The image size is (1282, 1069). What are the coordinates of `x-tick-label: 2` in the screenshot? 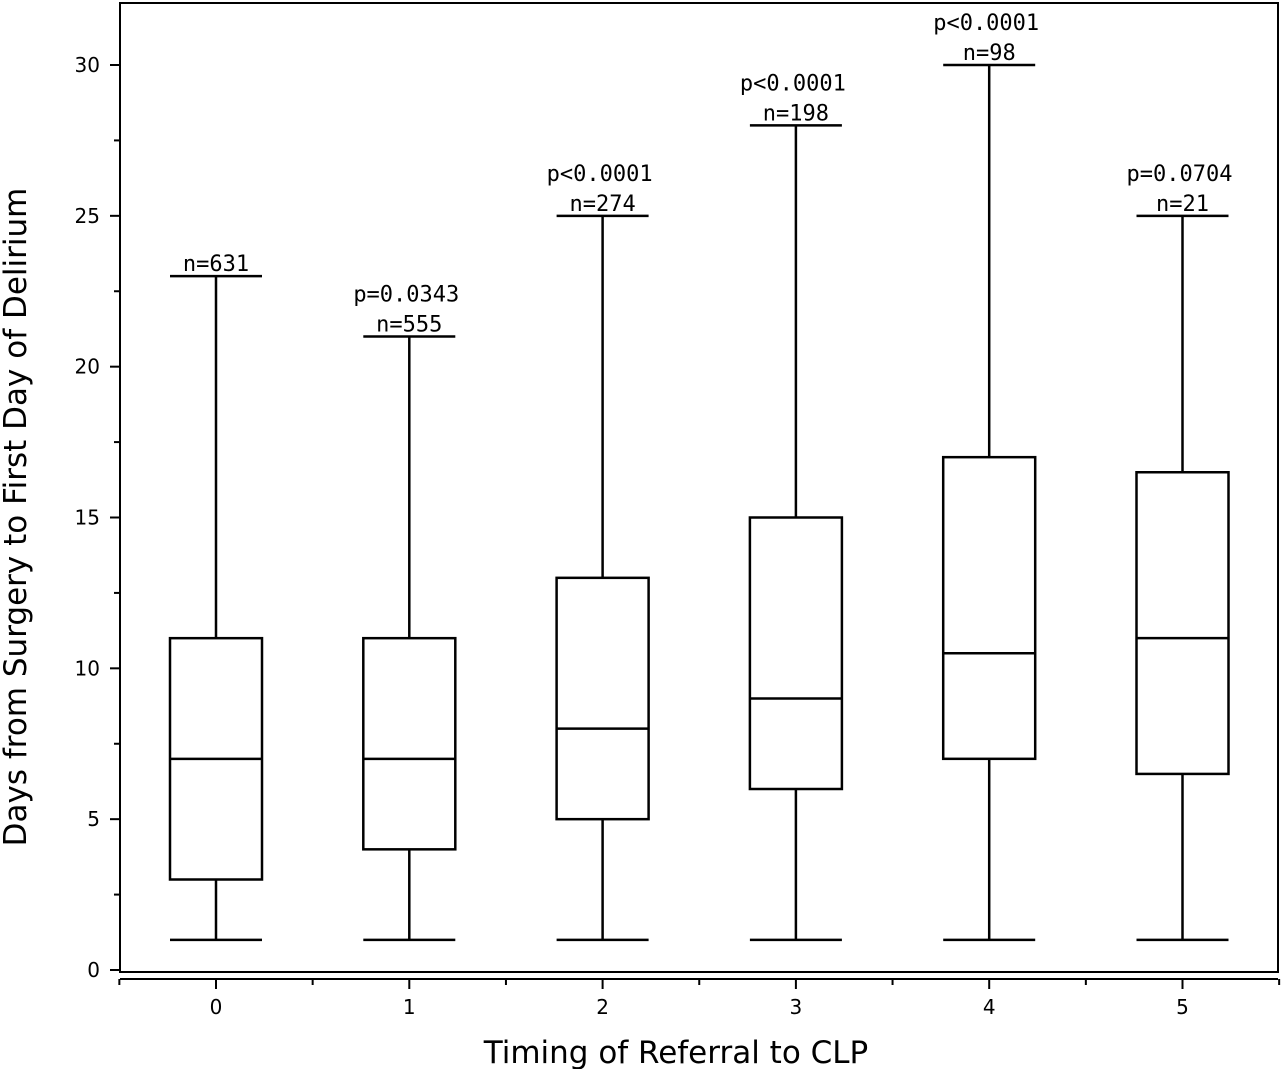 It's located at (602, 1007).